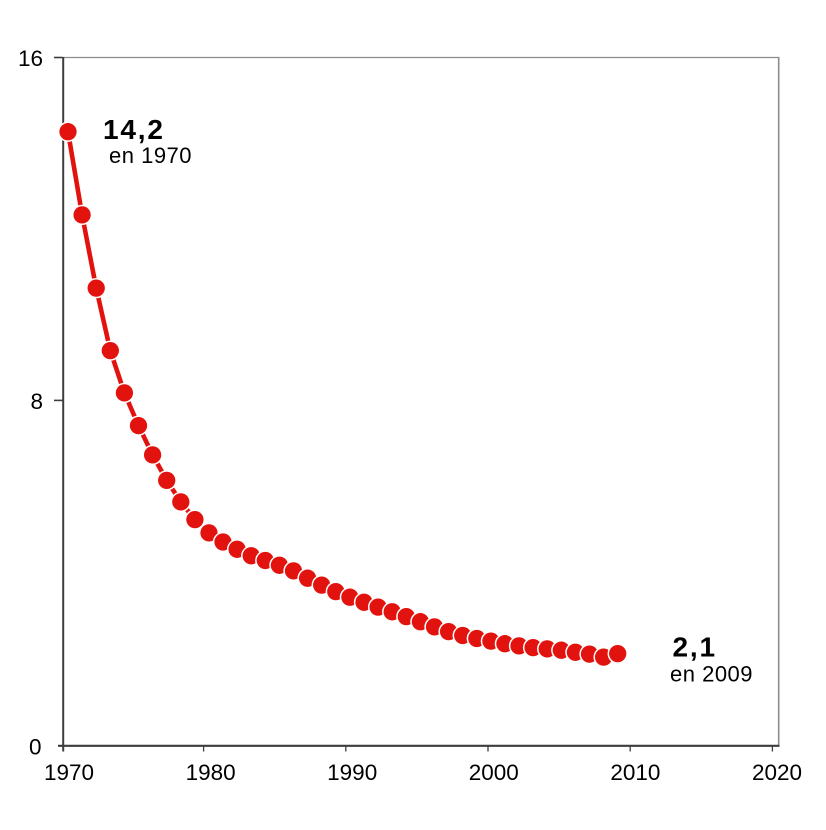  I want to click on svg-text: 2,1, so click(695, 647).